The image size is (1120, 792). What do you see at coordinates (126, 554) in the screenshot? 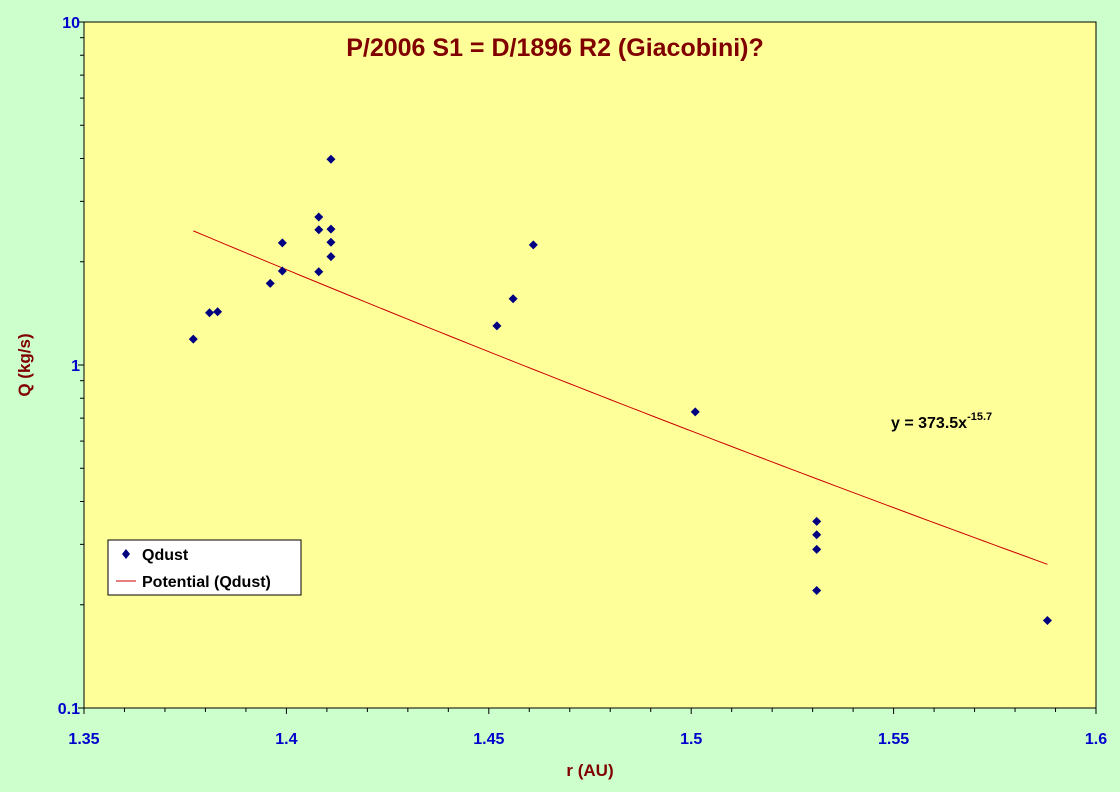
I see `legend-marker-qdust` at bounding box center [126, 554].